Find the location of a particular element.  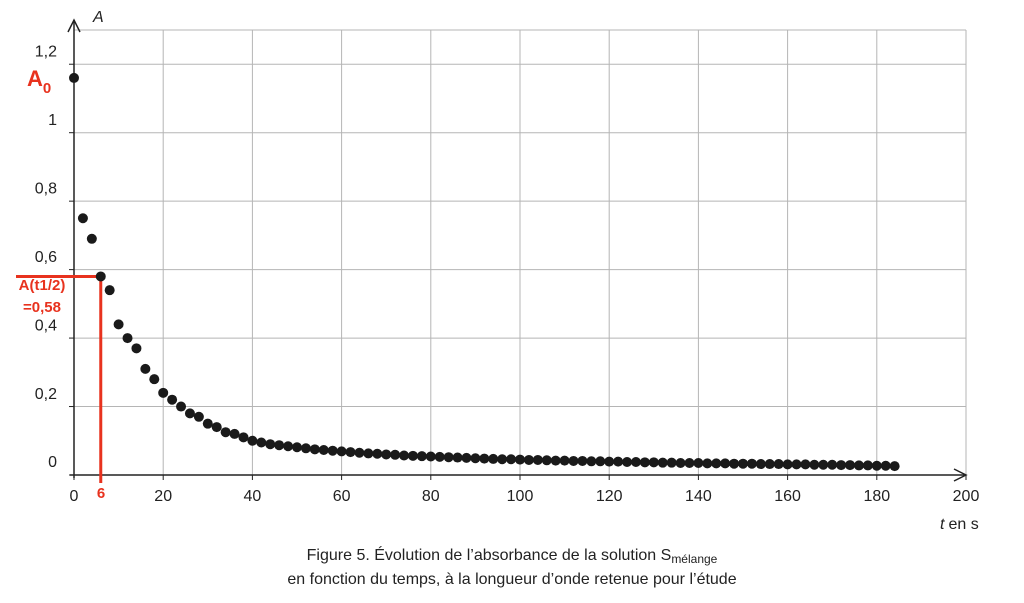

half-life-value: =0,58 is located at coordinates (42, 307).